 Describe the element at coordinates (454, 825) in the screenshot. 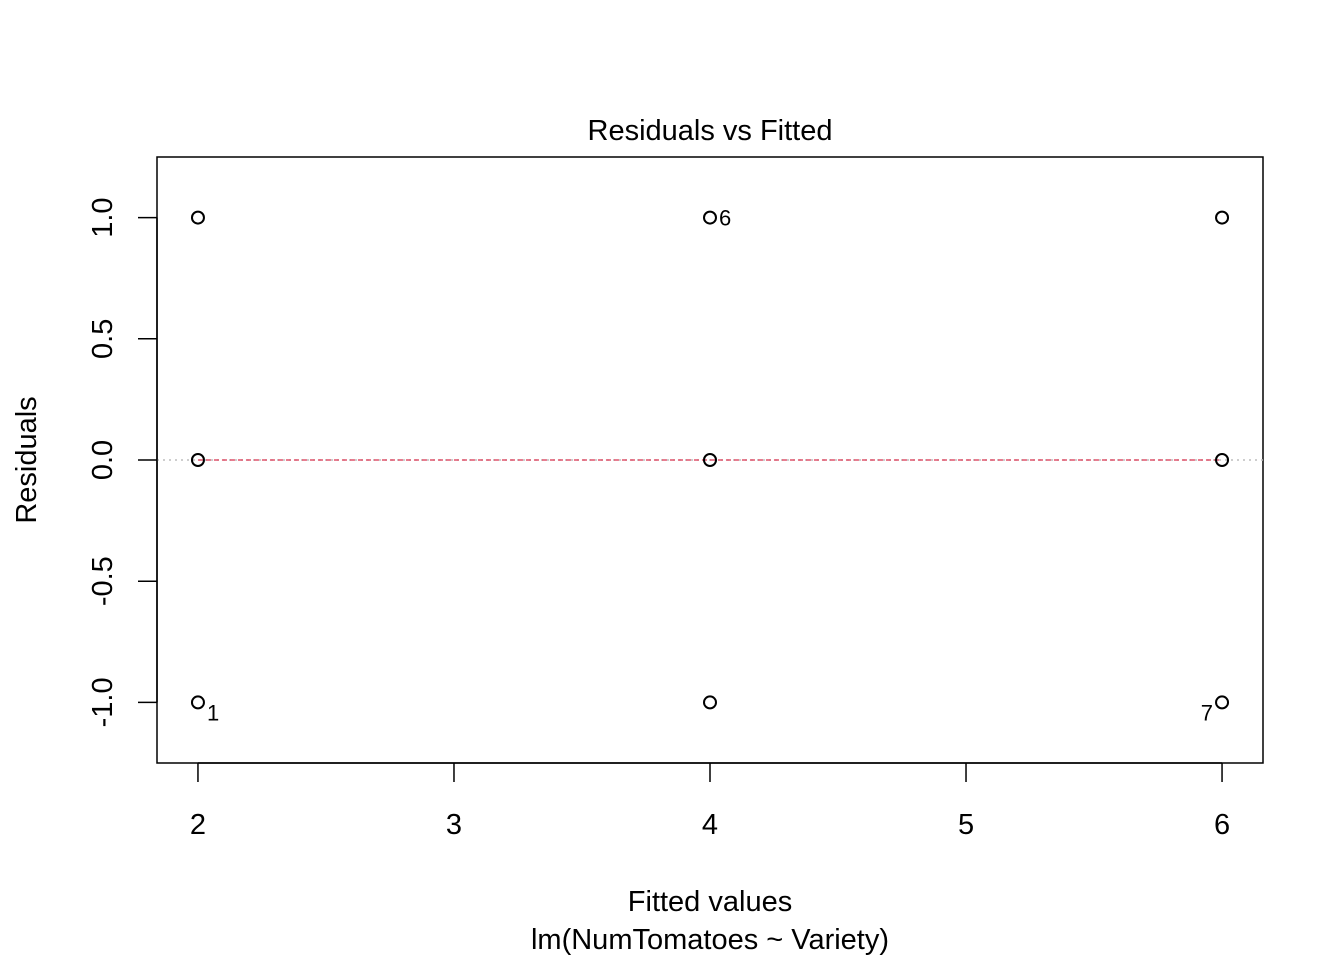

I see `x-tick-label: 3` at that location.